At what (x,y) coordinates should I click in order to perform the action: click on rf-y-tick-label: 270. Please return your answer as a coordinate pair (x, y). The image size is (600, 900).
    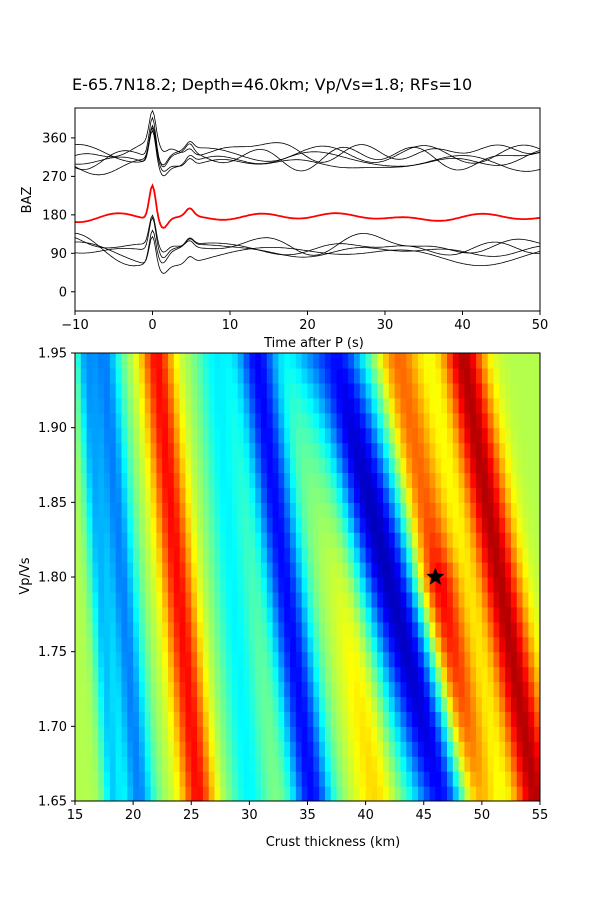
    Looking at the image, I should click on (54, 177).